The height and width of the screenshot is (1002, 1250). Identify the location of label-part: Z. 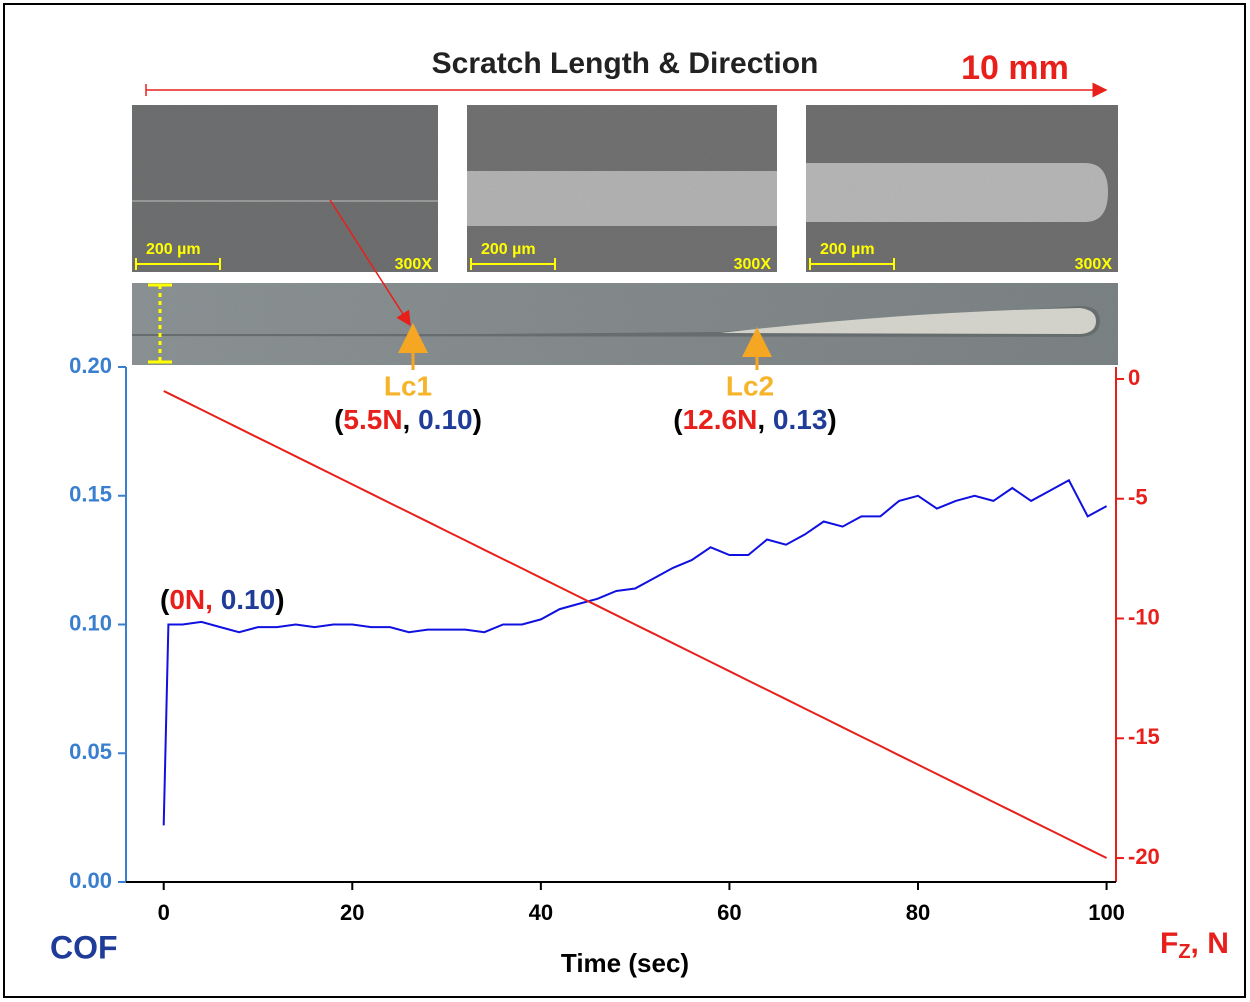
(1184, 952).